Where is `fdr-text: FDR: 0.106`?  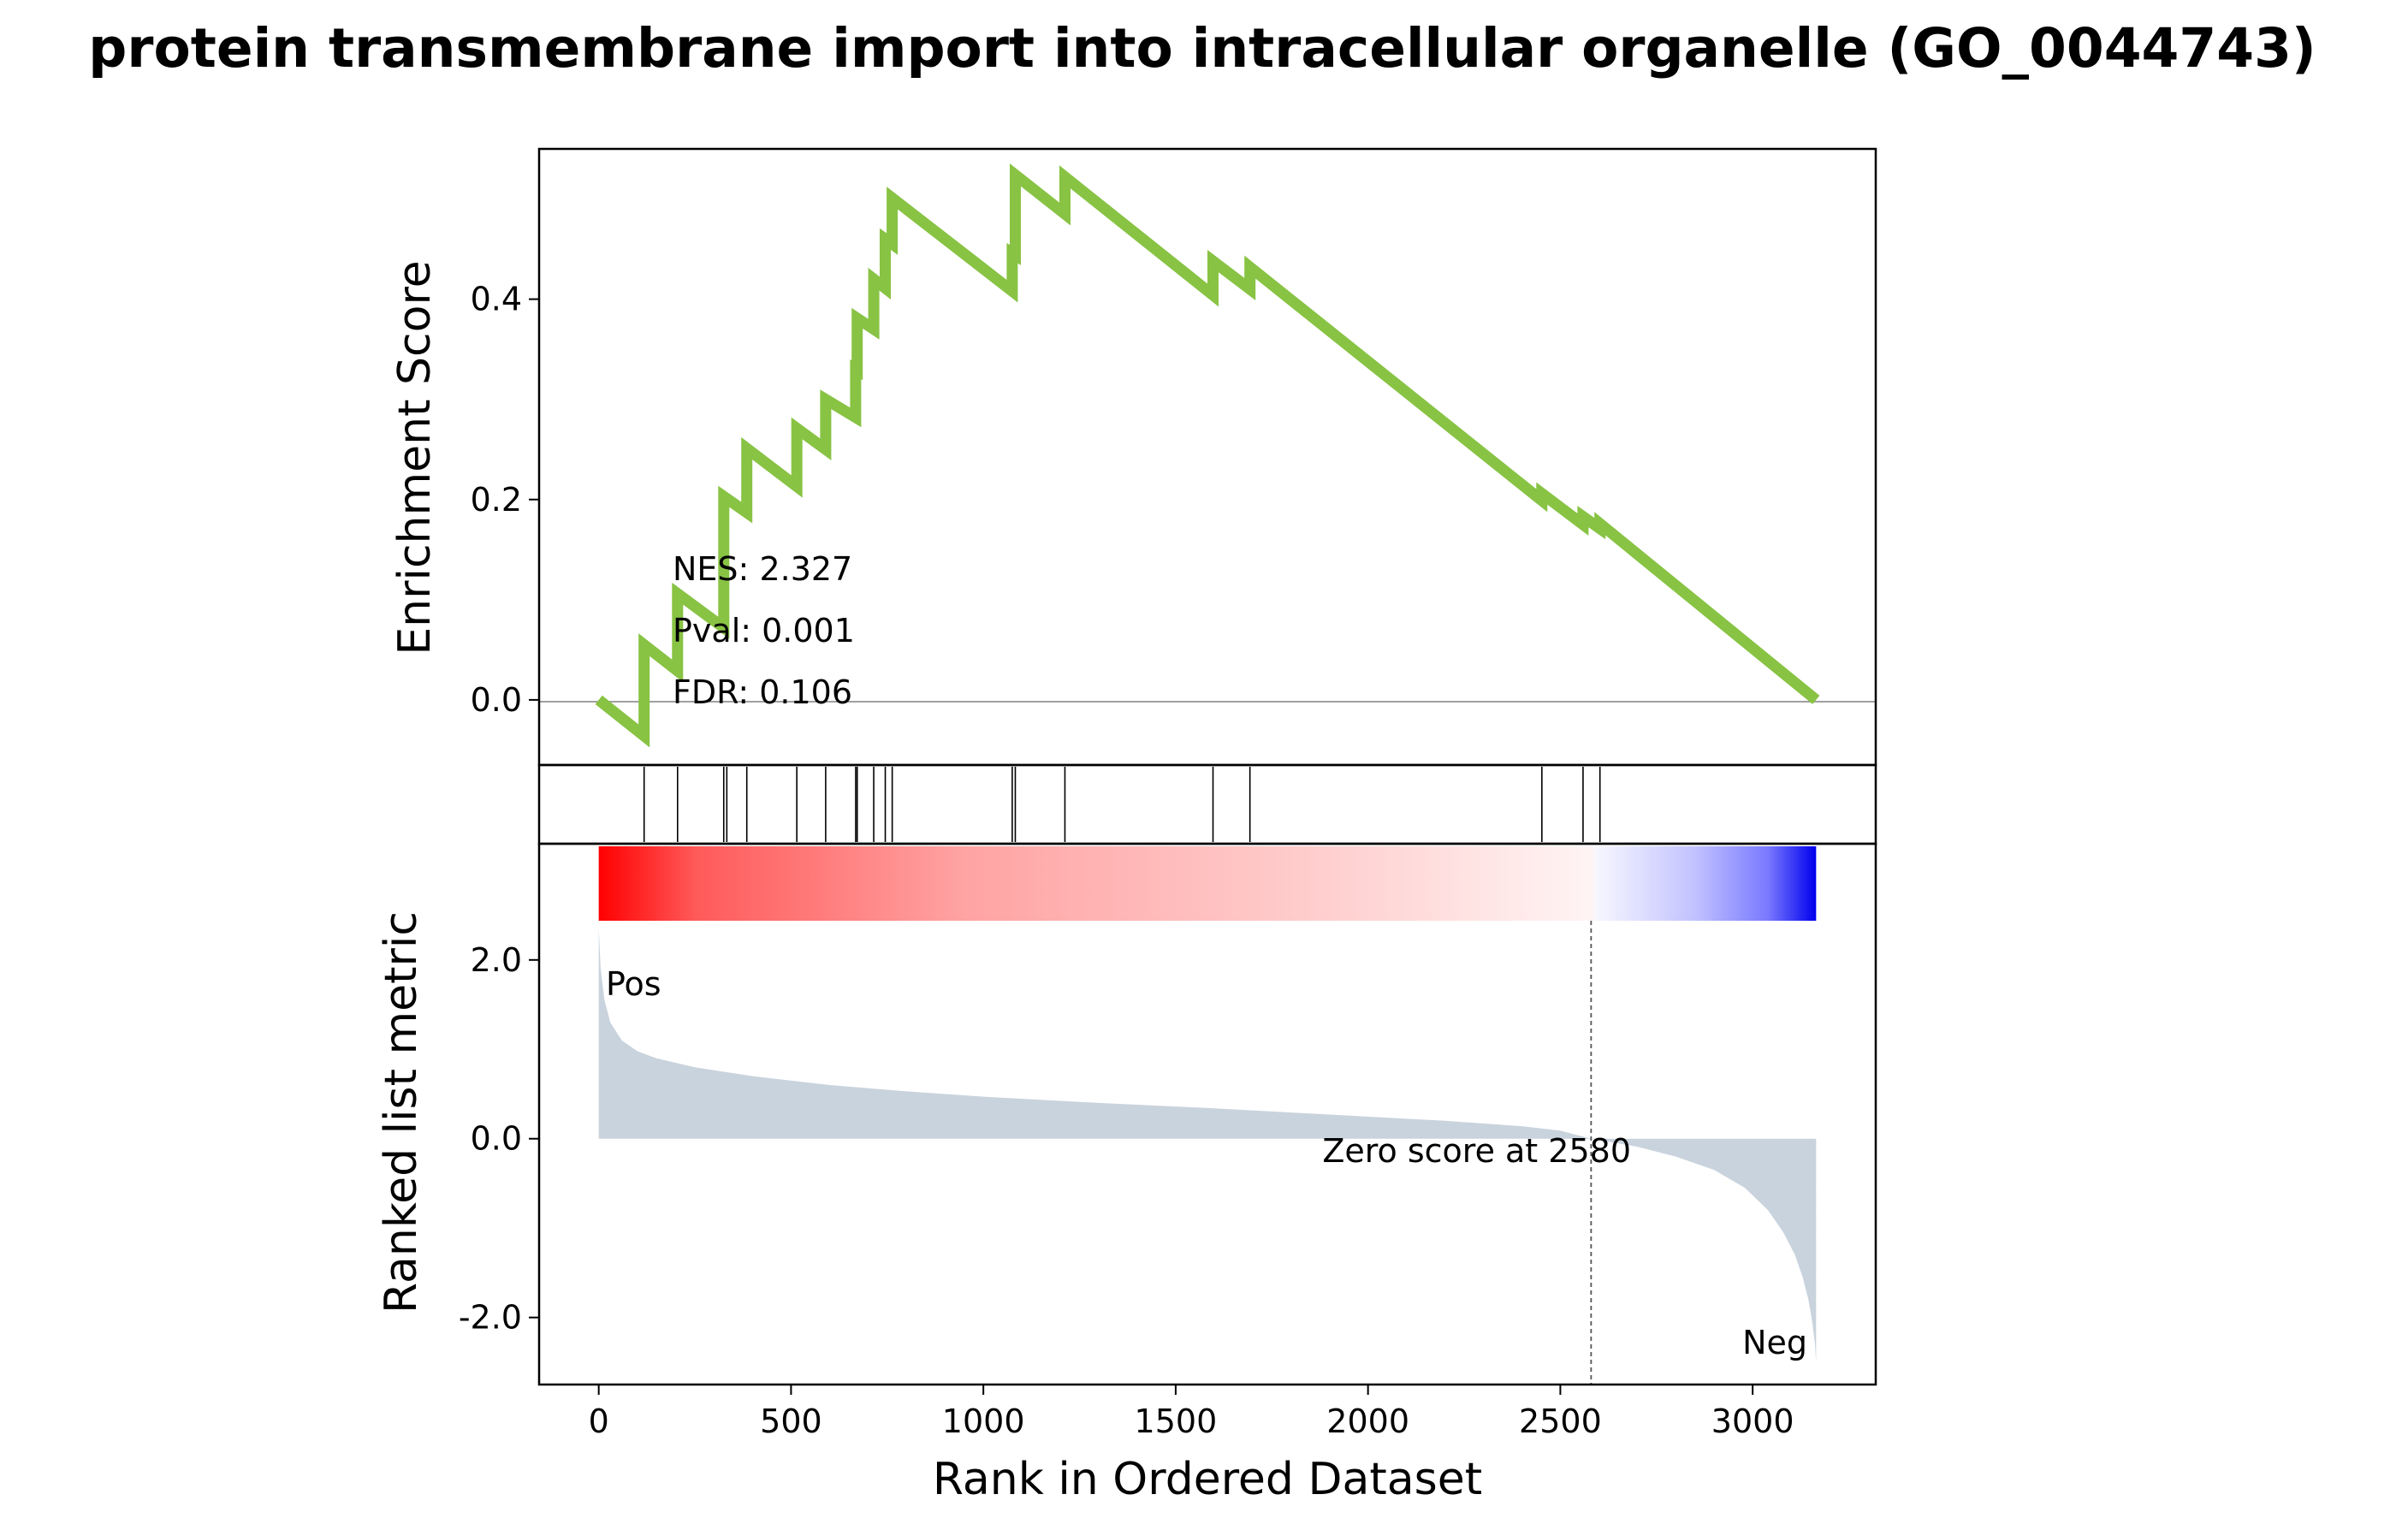
fdr-text: FDR: 0.106 is located at coordinates (762, 692).